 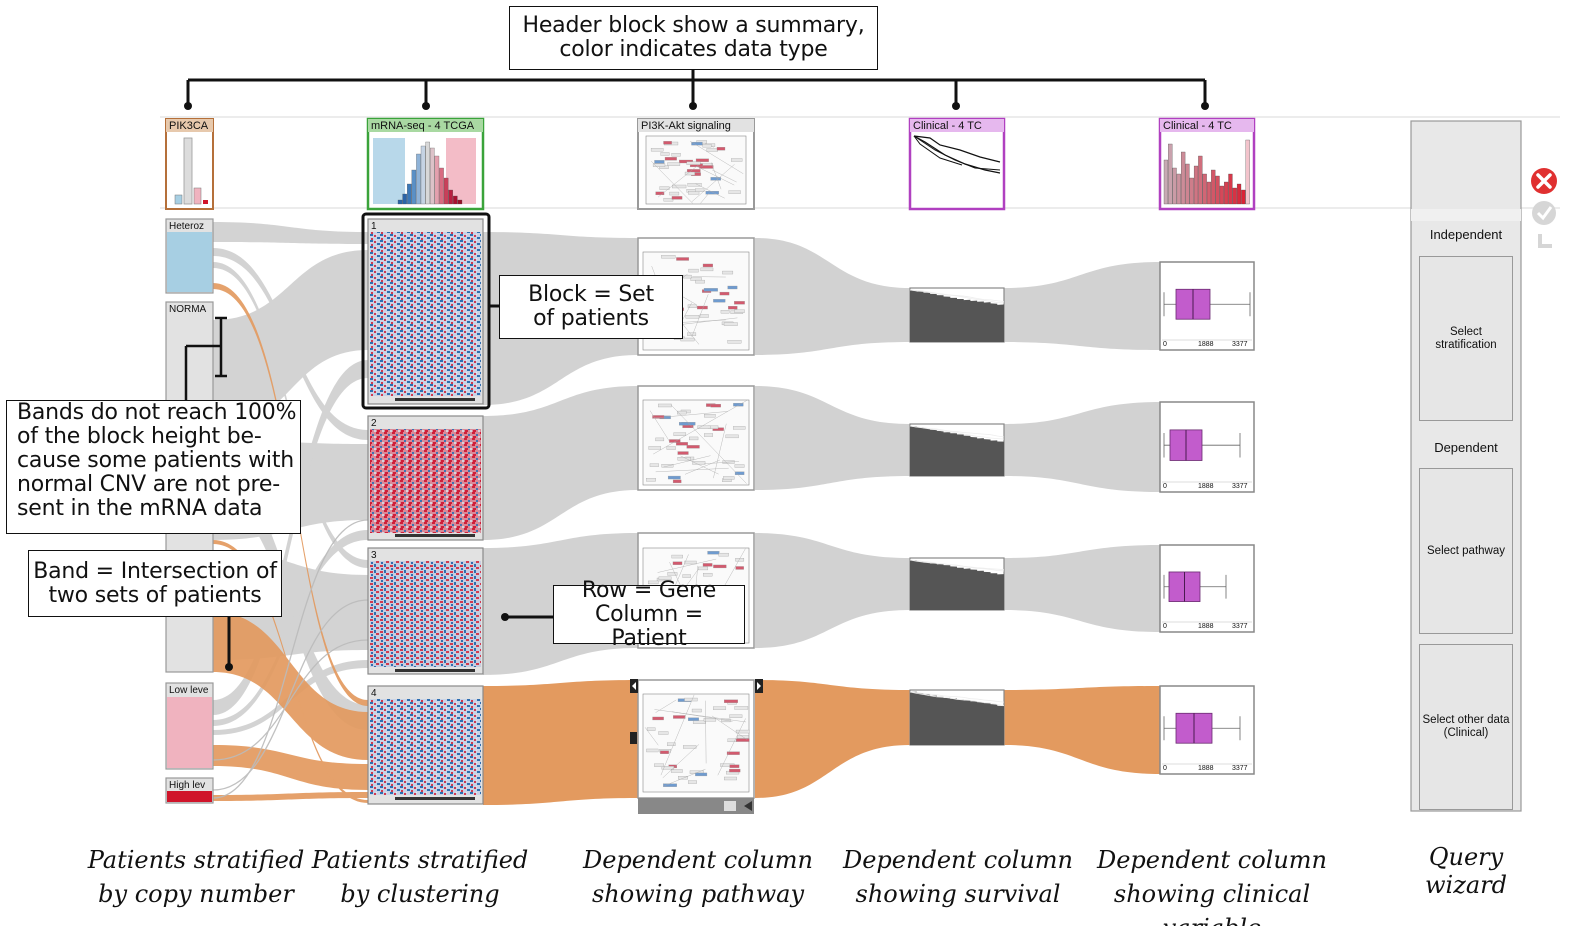 What do you see at coordinates (1207, 518) in the screenshot?
I see `clinical-column` at bounding box center [1207, 518].